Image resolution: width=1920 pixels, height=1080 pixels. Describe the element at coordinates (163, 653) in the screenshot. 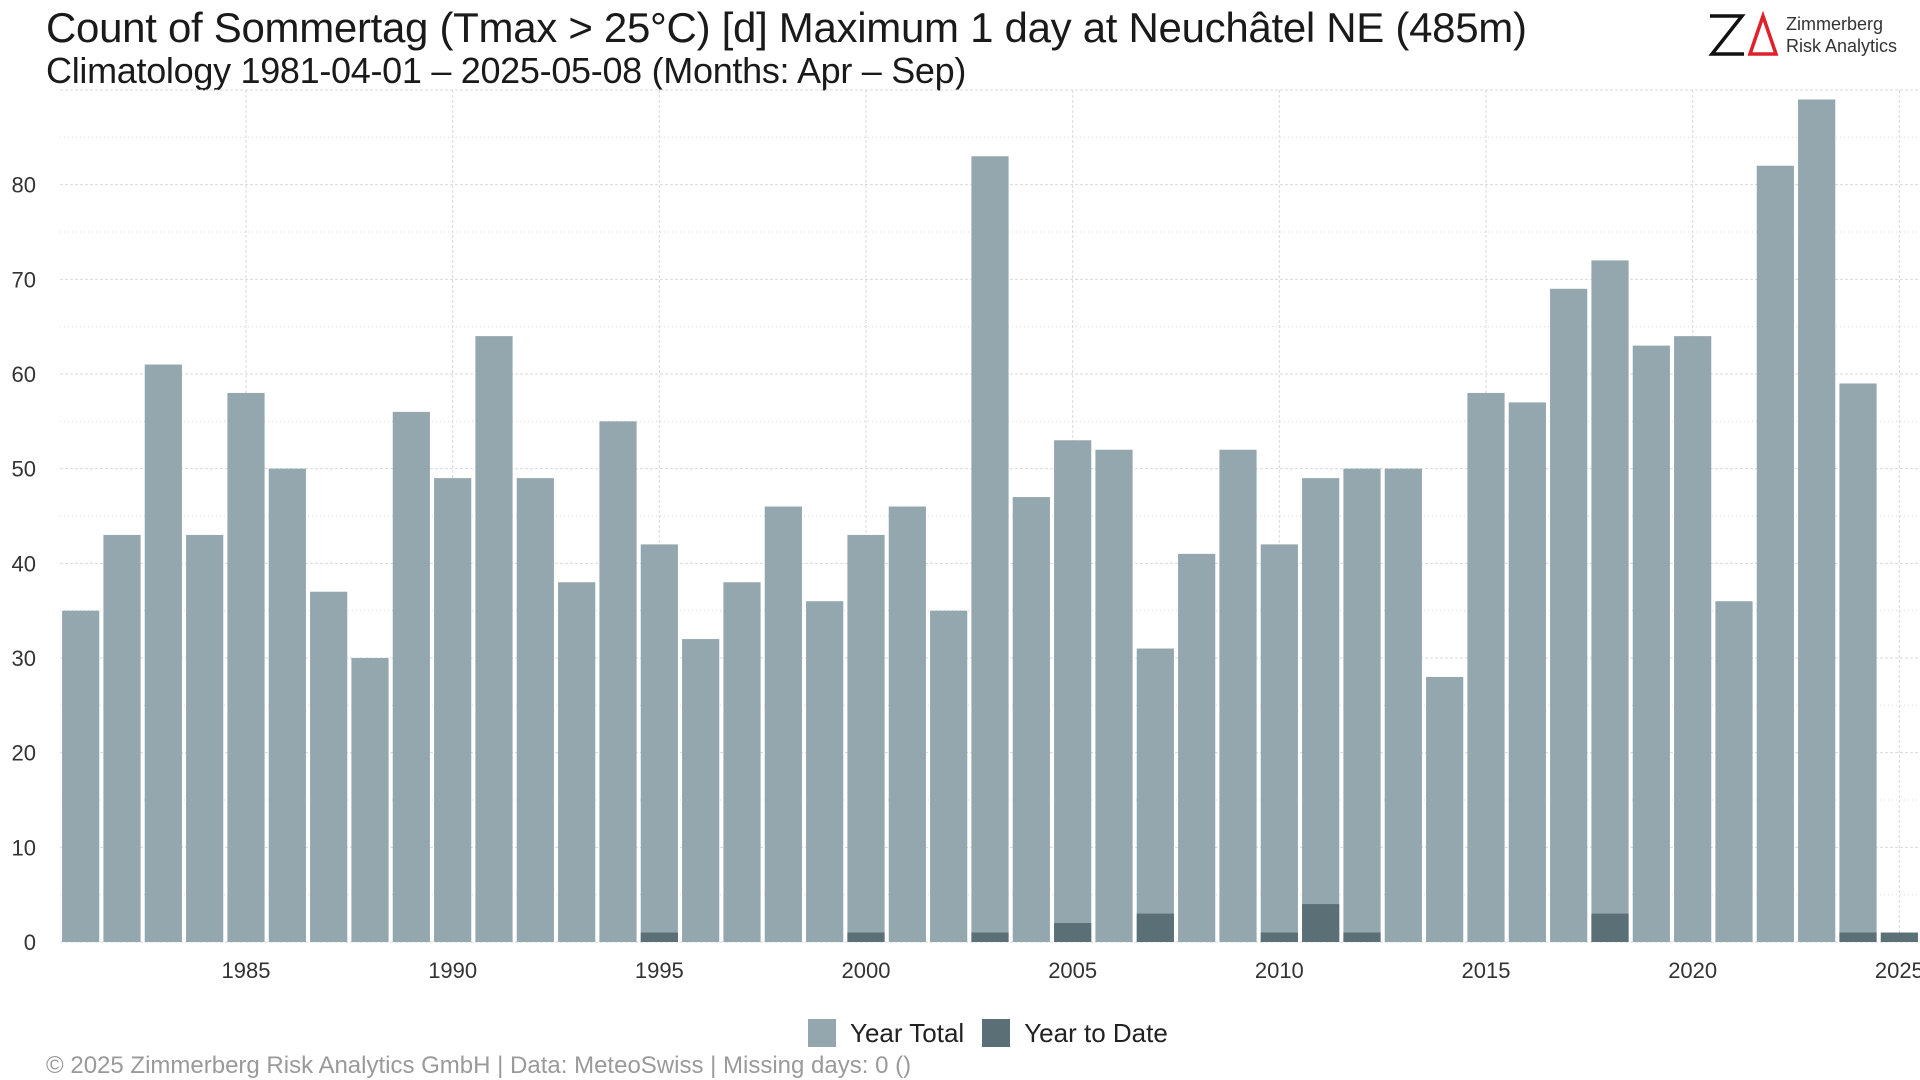

I see `bar-year-total-1983` at that location.